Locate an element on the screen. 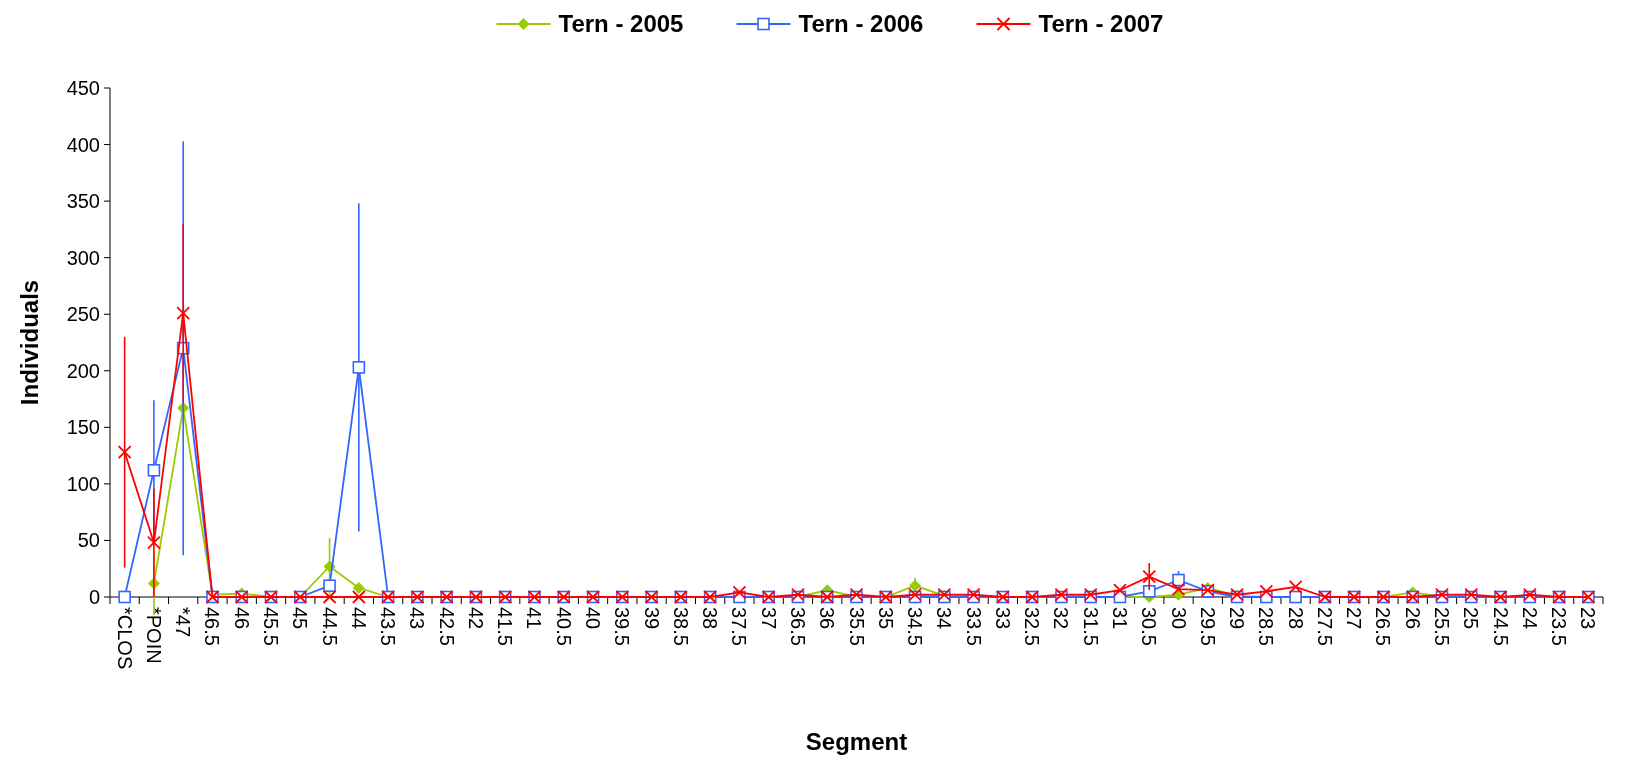 This screenshot has height=775, width=1633. x-tick-label: 37 is located at coordinates (768, 618).